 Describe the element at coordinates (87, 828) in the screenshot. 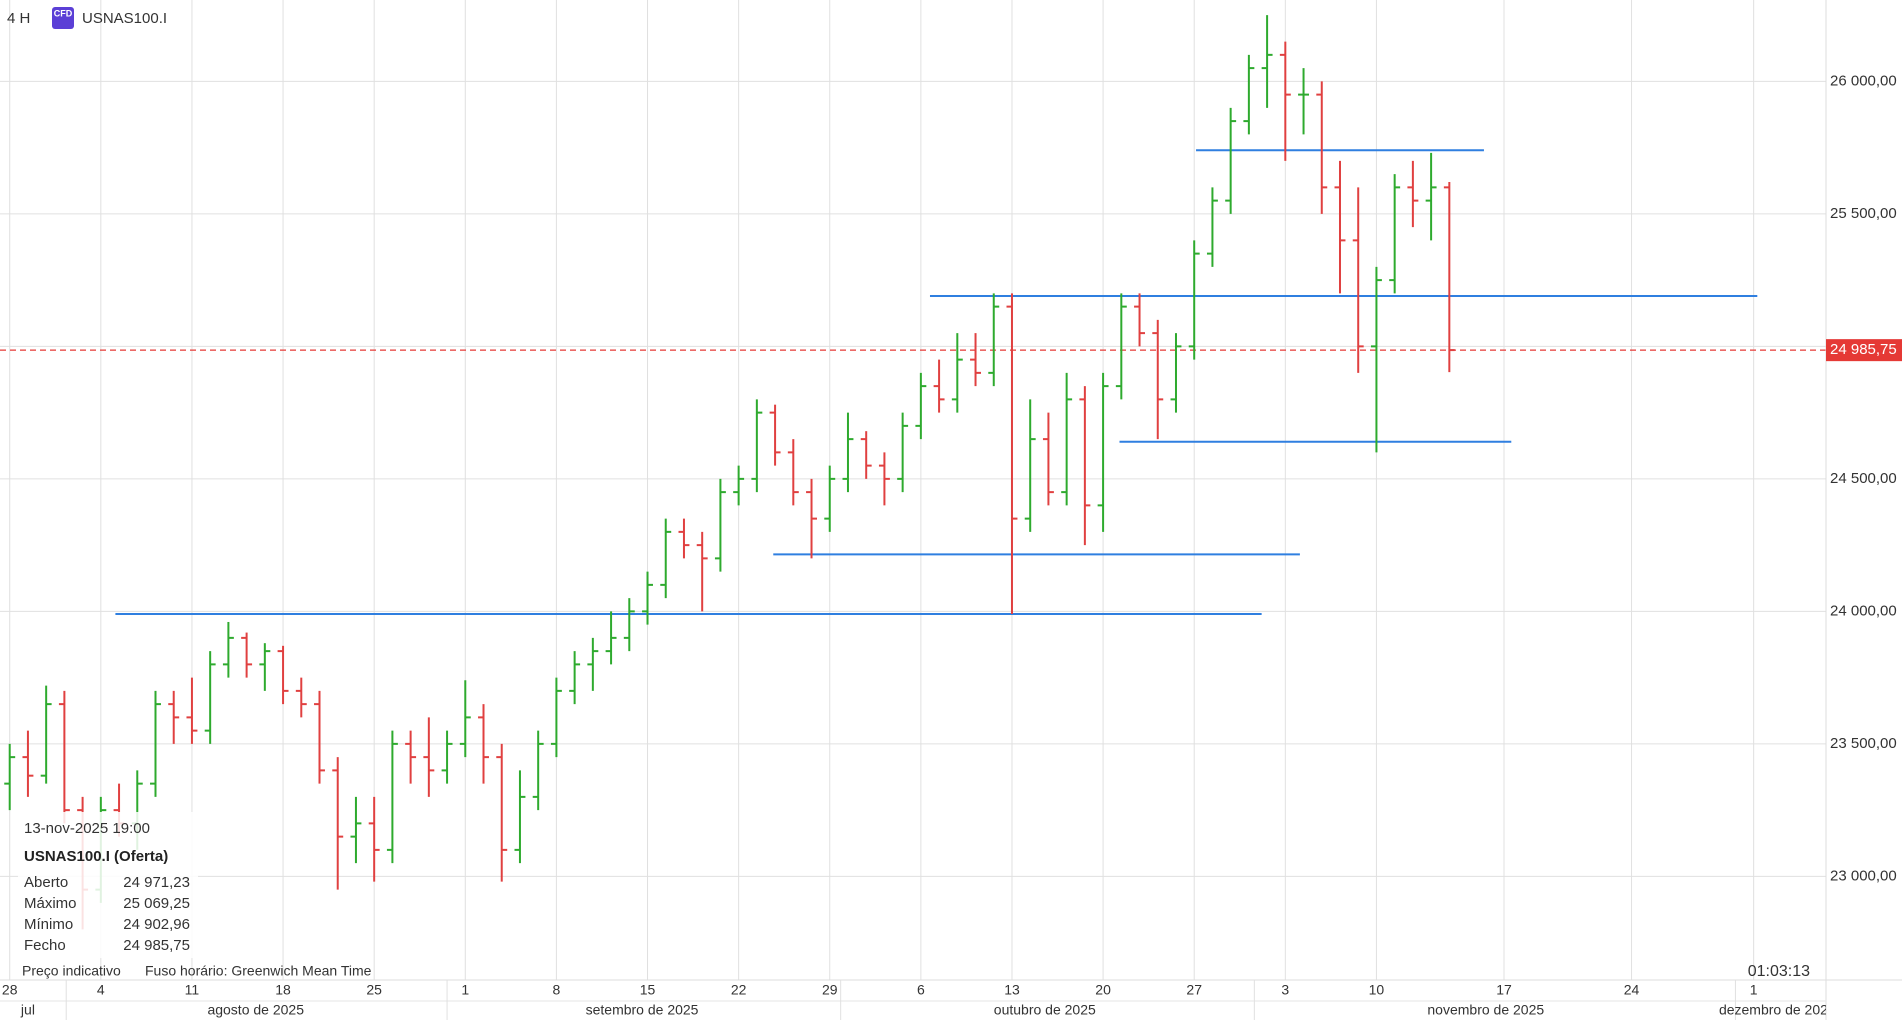

I see `info-datetime: 13-nov-2025 19:00` at that location.